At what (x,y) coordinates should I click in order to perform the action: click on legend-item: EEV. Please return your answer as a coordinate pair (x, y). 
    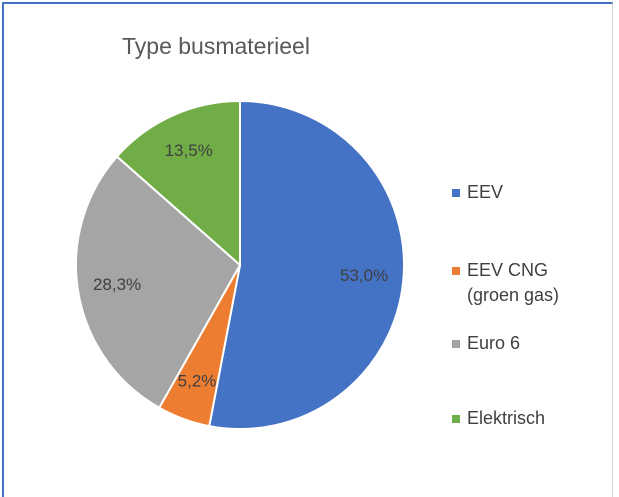
    Looking at the image, I should click on (517, 192).